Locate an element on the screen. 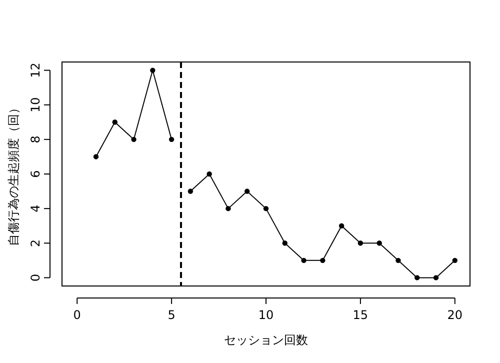 Image resolution: width=500 pixels, height=363 pixels. y-tick-label: 4 is located at coordinates (35, 208).